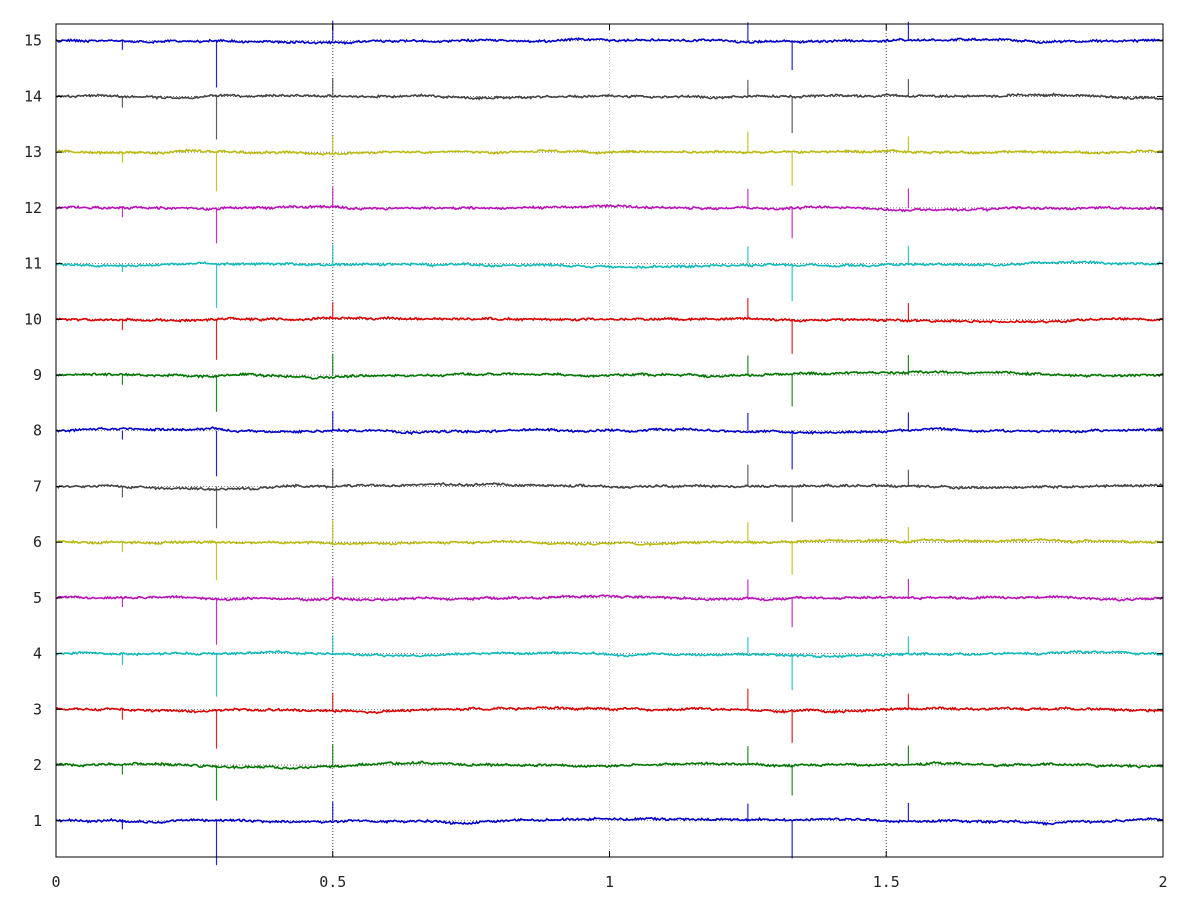  I want to click on y-tick-label: 4, so click(37, 654).